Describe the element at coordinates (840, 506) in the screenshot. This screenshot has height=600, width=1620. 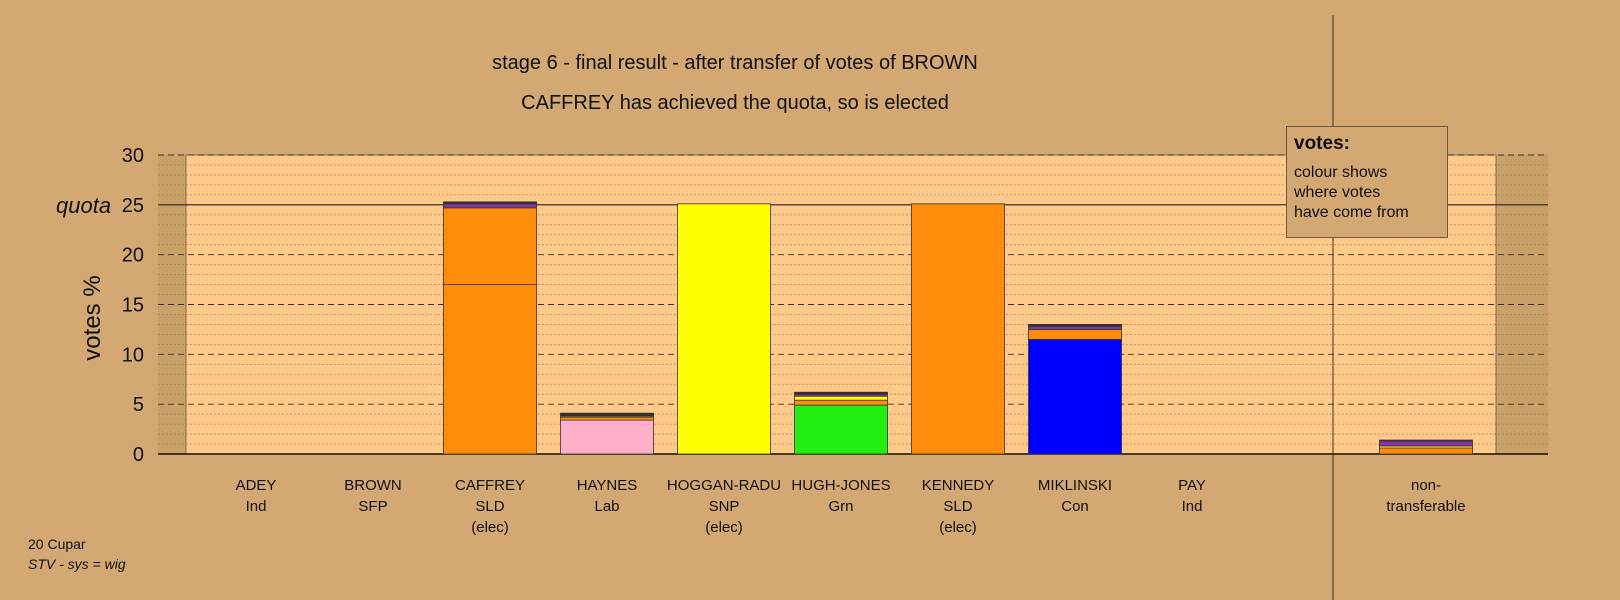
I see `candidate-party-label: Grn` at that location.